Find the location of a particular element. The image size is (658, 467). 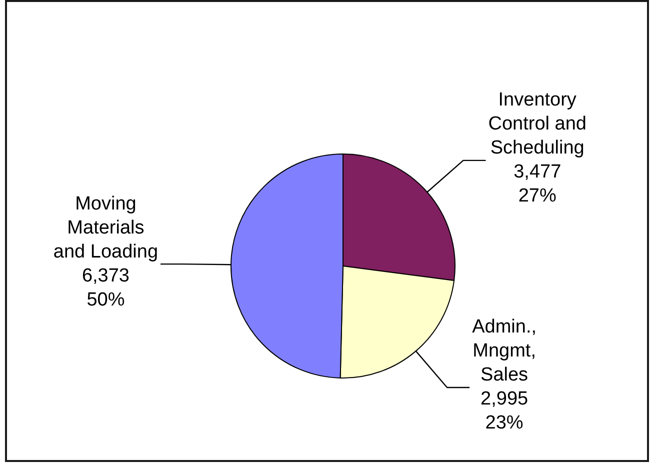

data-label: 6,373 50% is located at coordinates (106, 287).